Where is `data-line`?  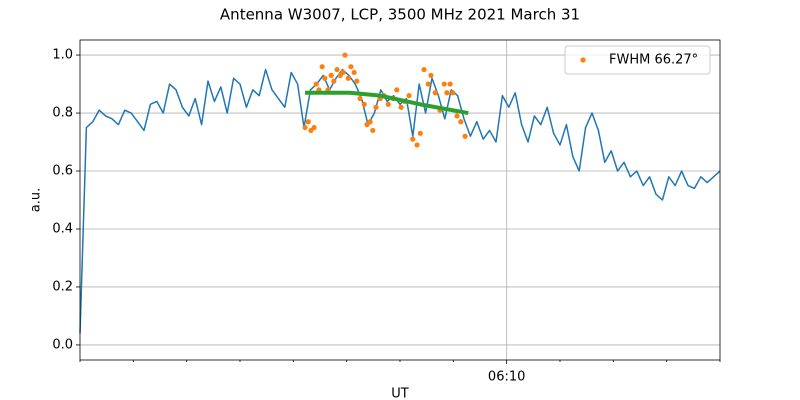 data-line is located at coordinates (387, 103).